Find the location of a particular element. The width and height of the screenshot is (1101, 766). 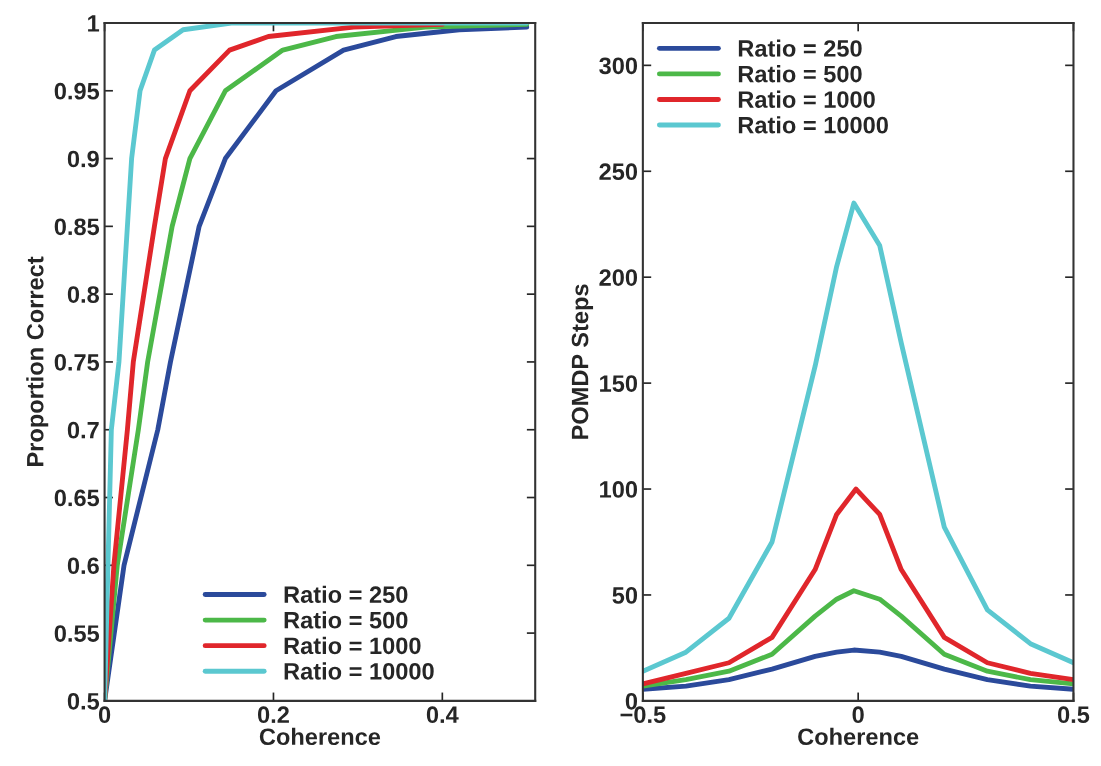

y-tick-label: 0.95 is located at coordinates (77, 91).